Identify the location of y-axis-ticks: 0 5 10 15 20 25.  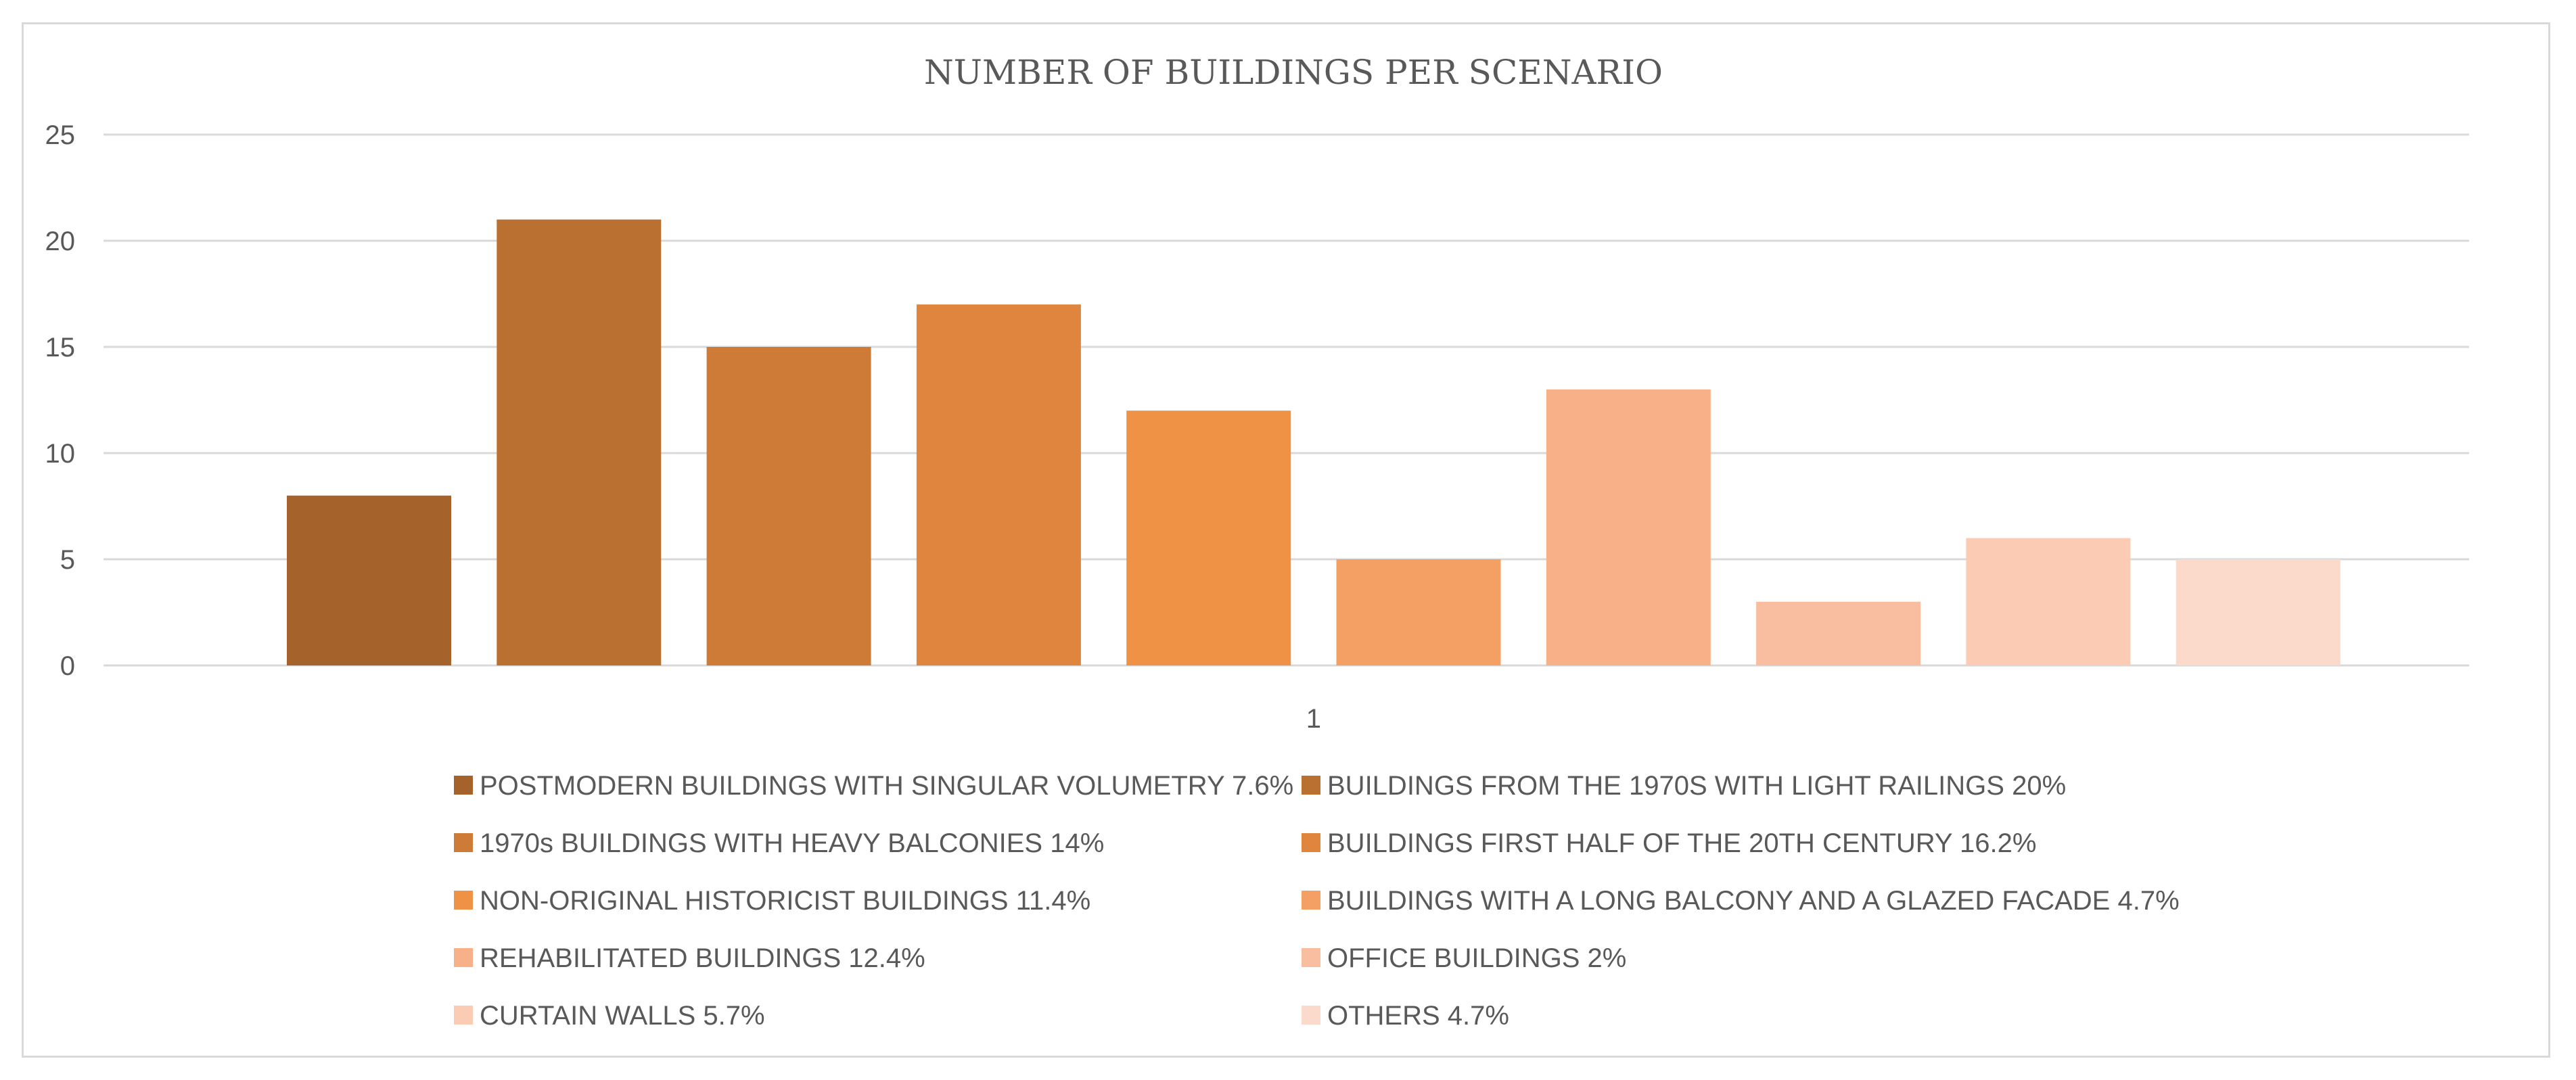
(60, 400).